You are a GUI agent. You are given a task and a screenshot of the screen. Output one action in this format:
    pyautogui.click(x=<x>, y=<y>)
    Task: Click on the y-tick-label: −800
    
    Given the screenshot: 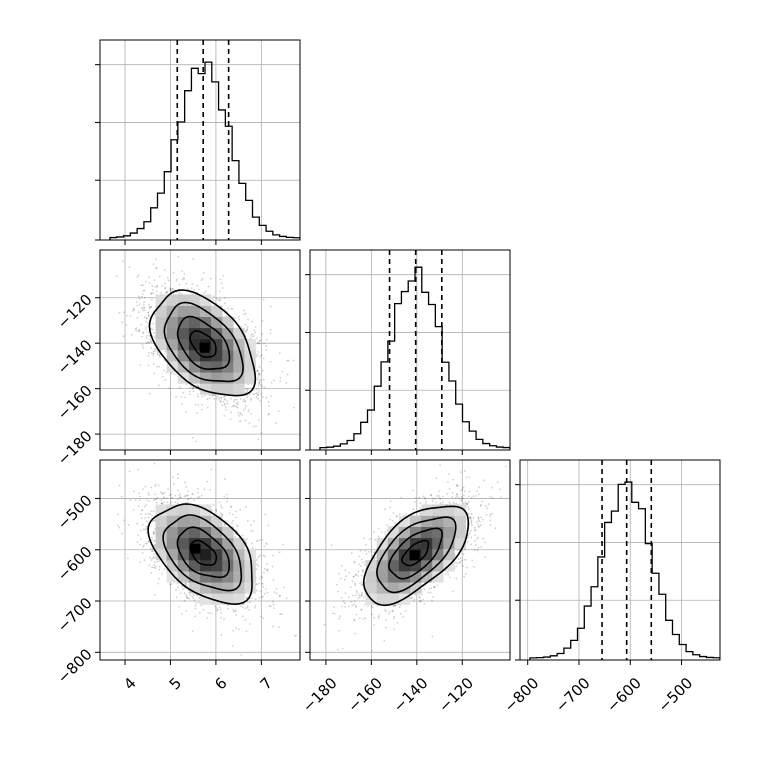 What is the action you would take?
    pyautogui.click(x=75, y=666)
    